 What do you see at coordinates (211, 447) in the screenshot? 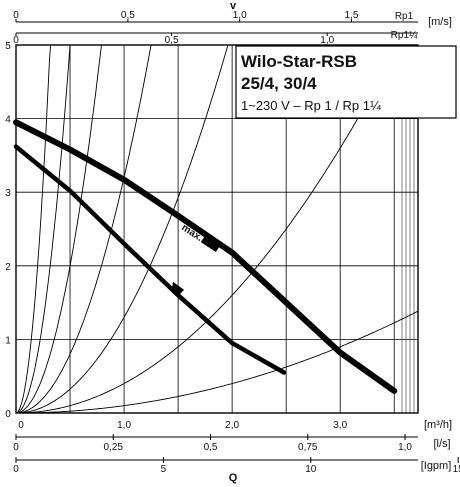
I see `x-tick-label-ls-2: 0,5` at bounding box center [211, 447].